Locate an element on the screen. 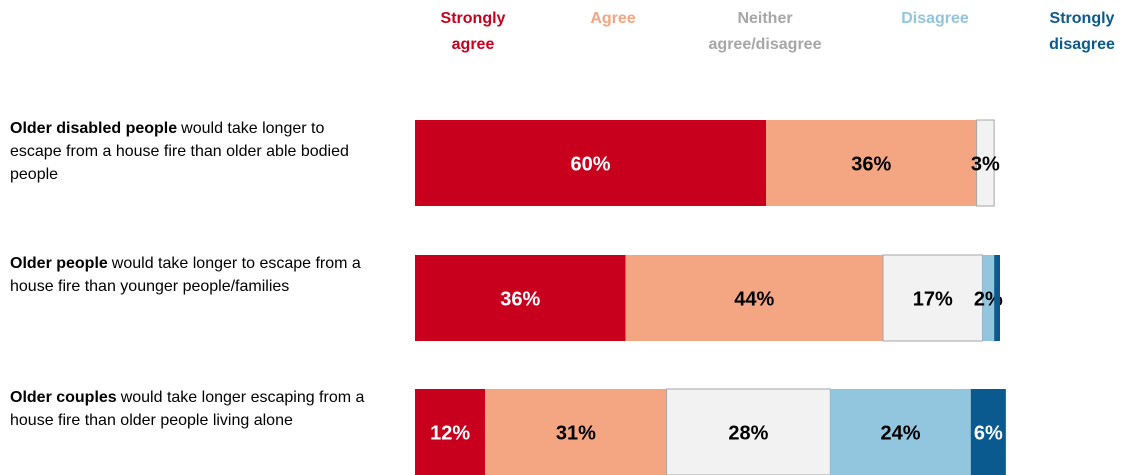  value-label: 31% is located at coordinates (576, 433).